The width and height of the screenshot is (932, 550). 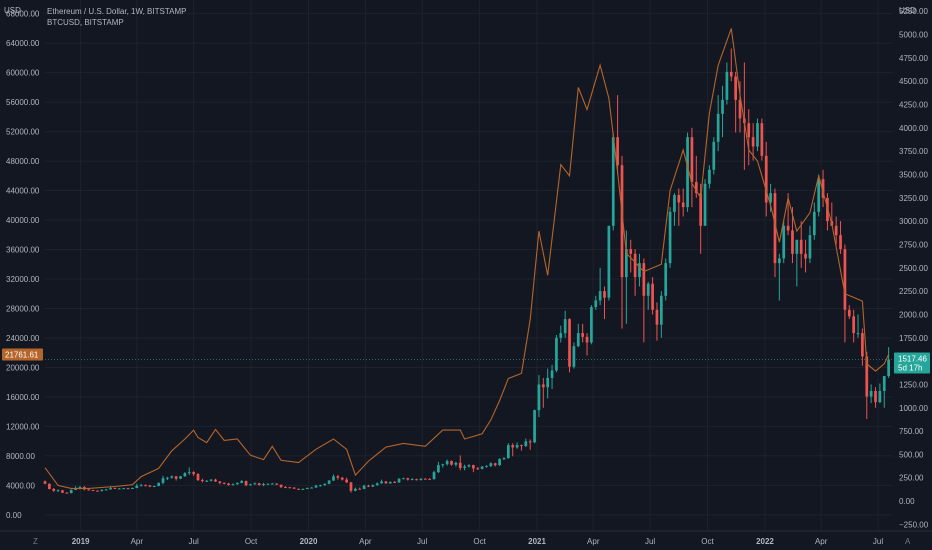 I want to click on btc-last-price-badge: 21761.61, so click(x=22, y=354).